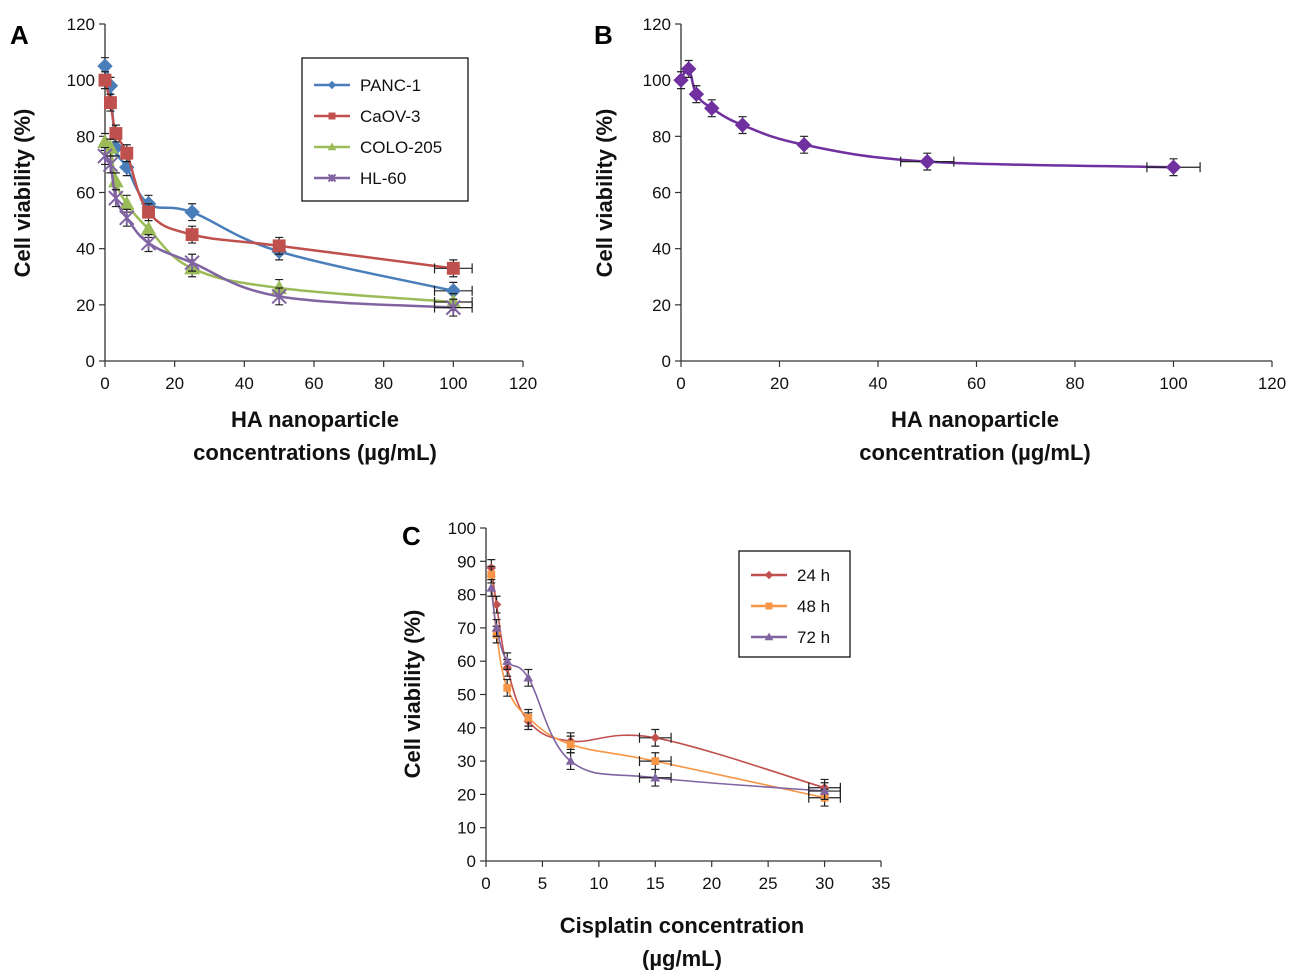 This screenshot has width=1290, height=970. Describe the element at coordinates (383, 178) in the screenshot. I see `legend-label: HL-60` at that location.